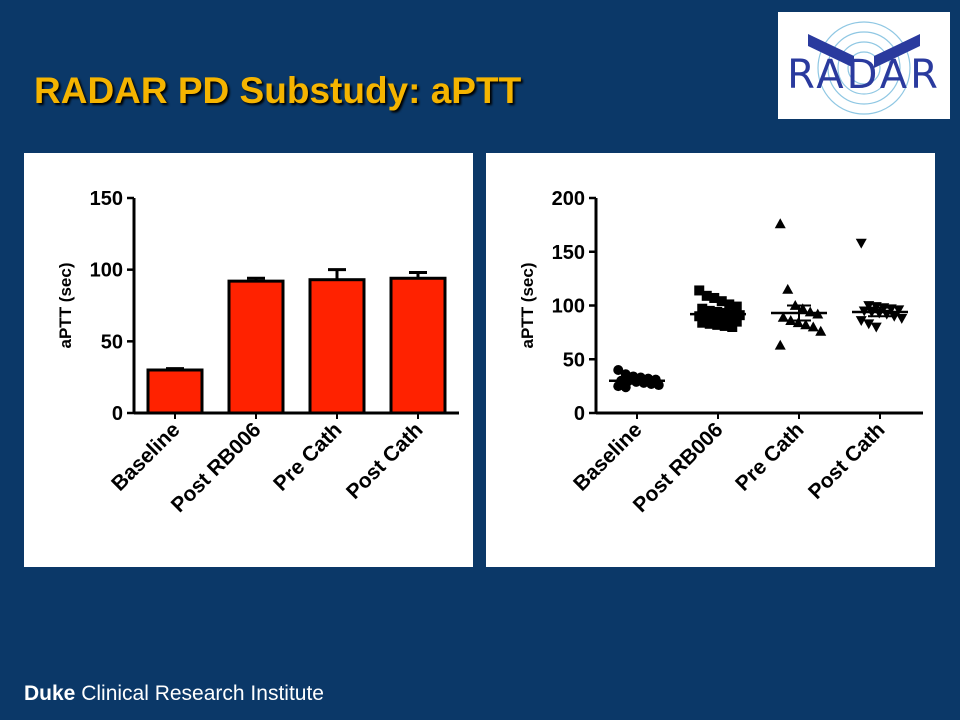 This screenshot has width=960, height=720. I want to click on radar-logo: RADAR, so click(864, 65).